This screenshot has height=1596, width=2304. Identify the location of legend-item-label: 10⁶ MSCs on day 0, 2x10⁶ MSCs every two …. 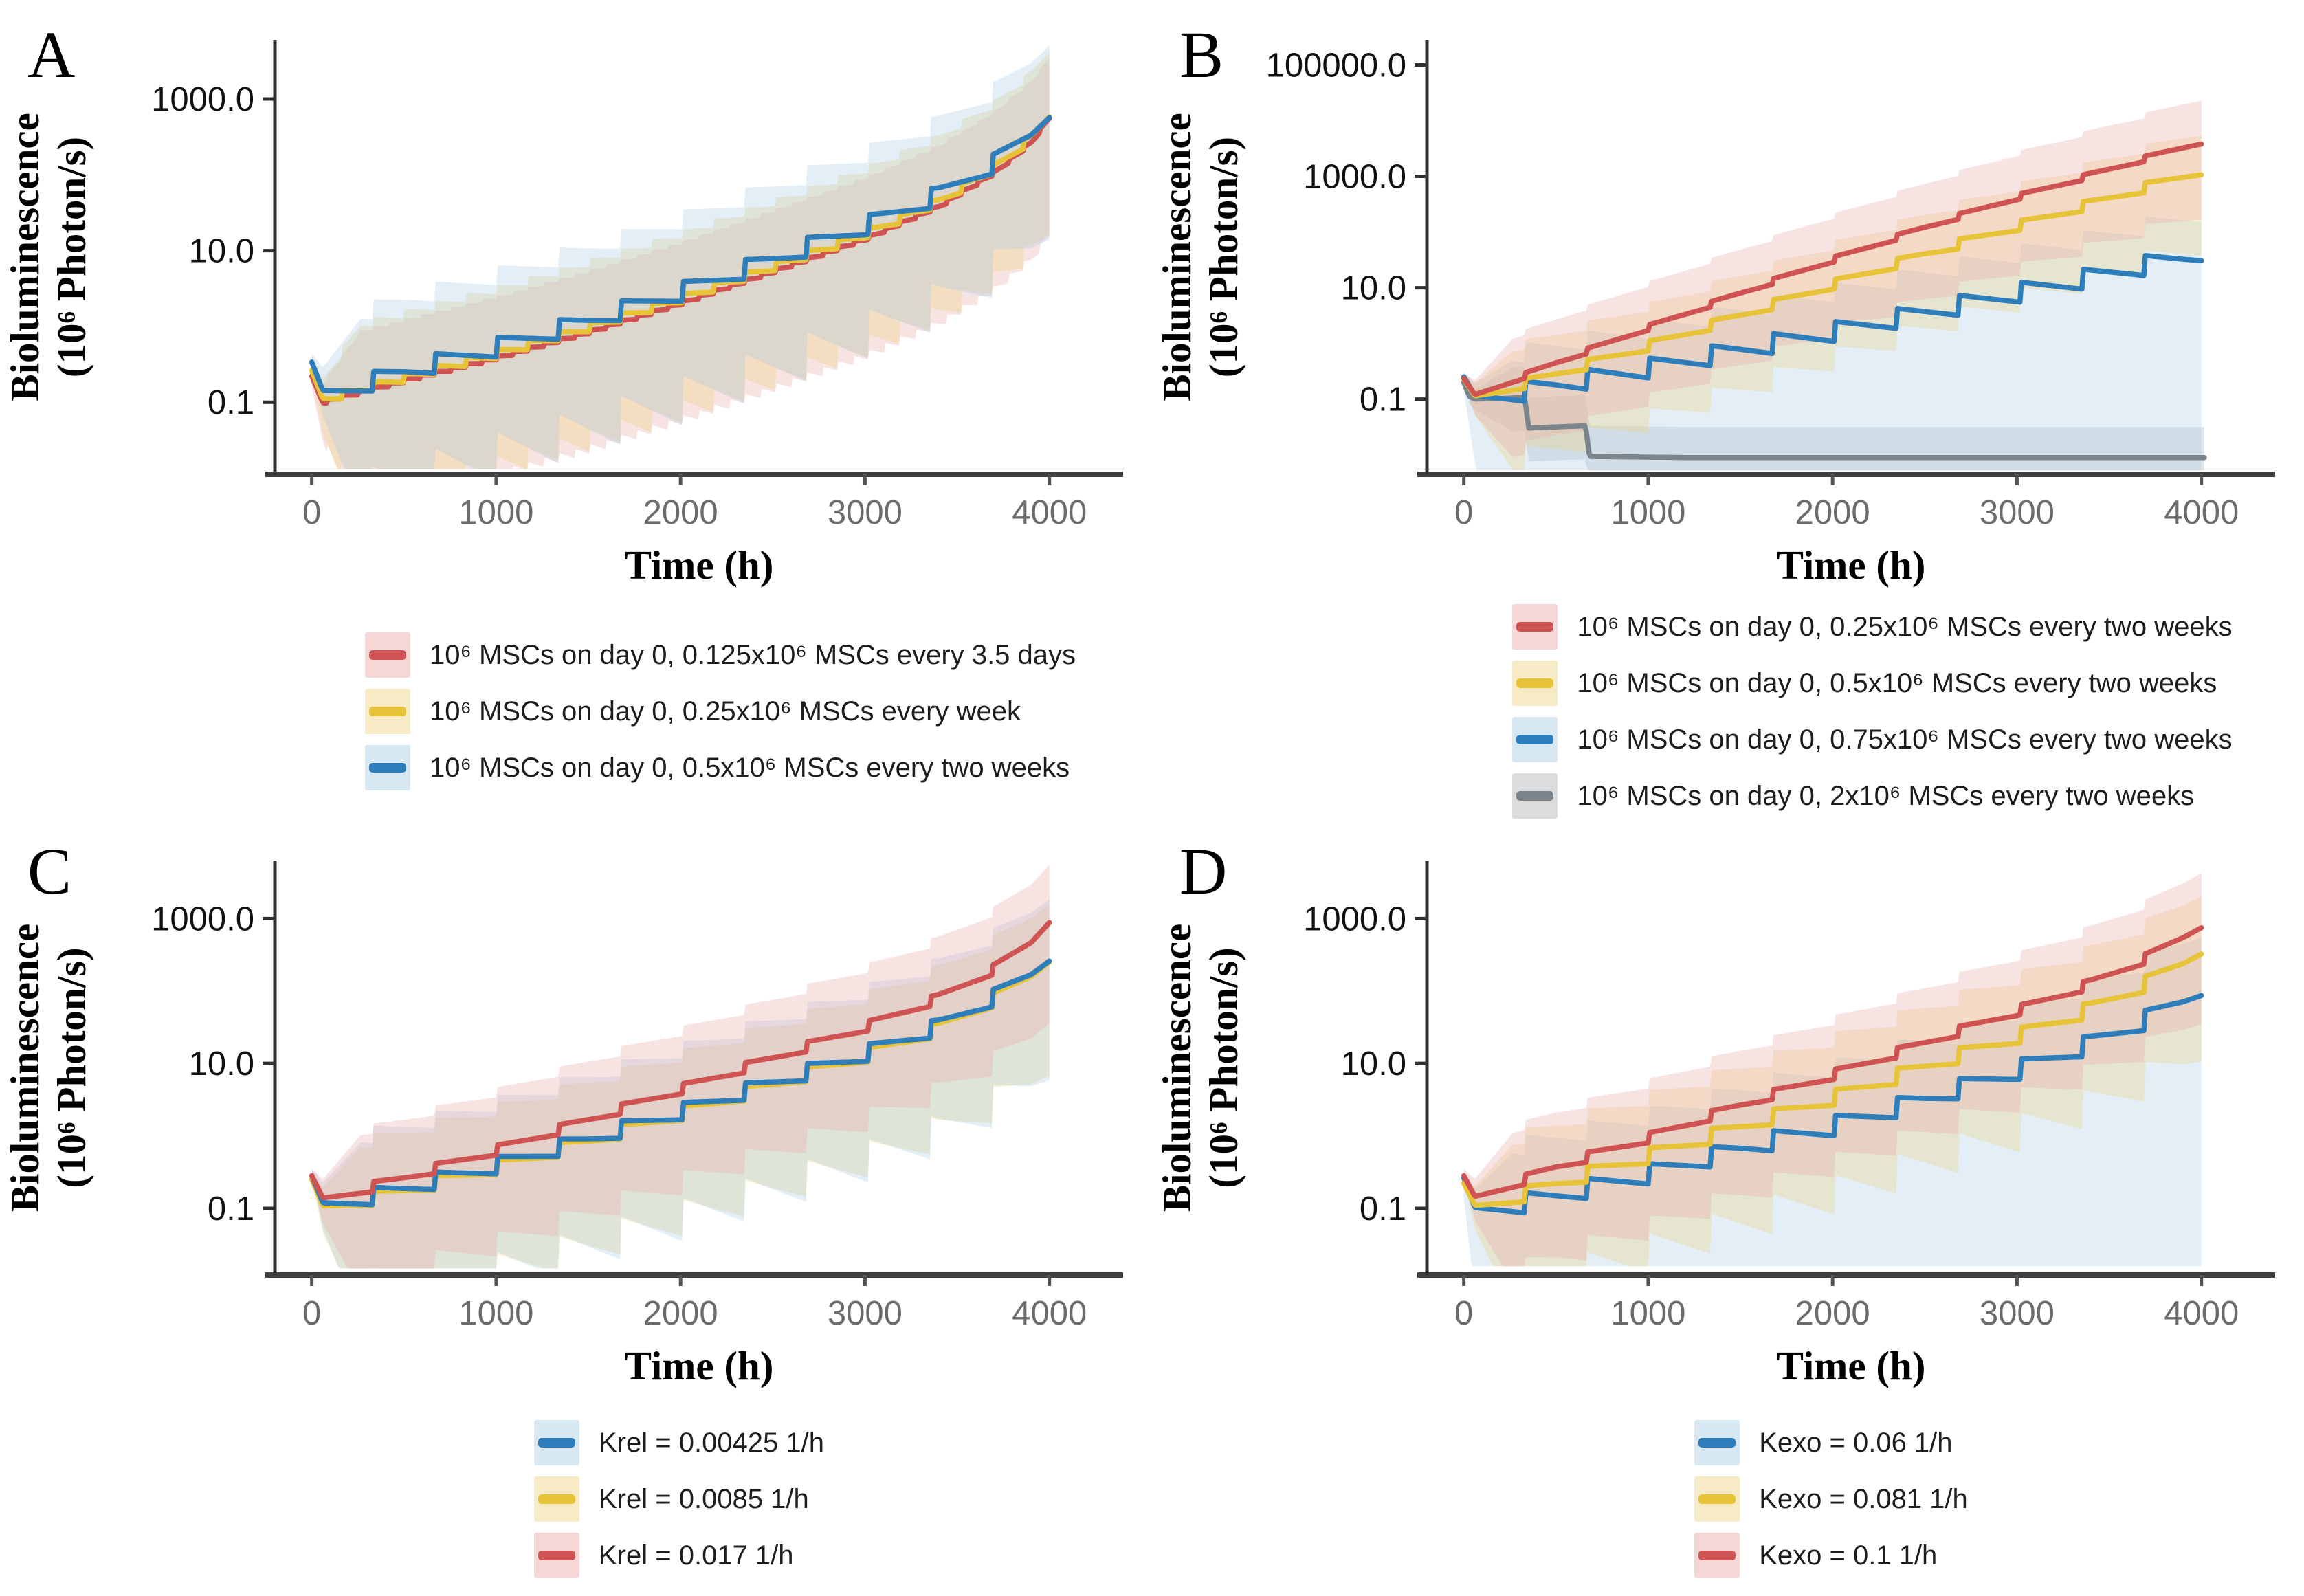
(1886, 795).